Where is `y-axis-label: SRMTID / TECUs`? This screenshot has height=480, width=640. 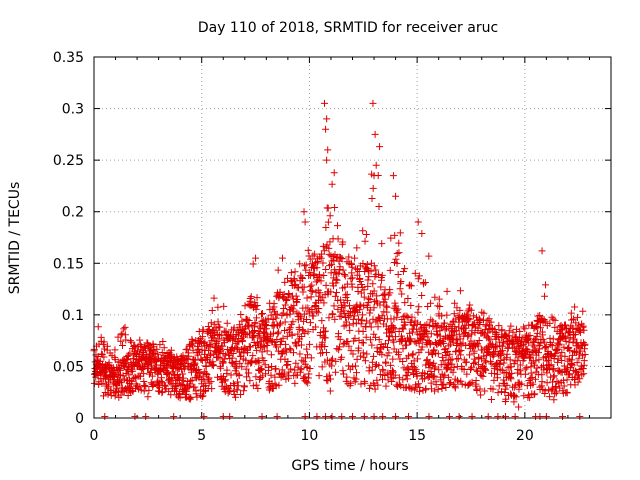 y-axis-label: SRMTID / TECUs is located at coordinates (15, 238).